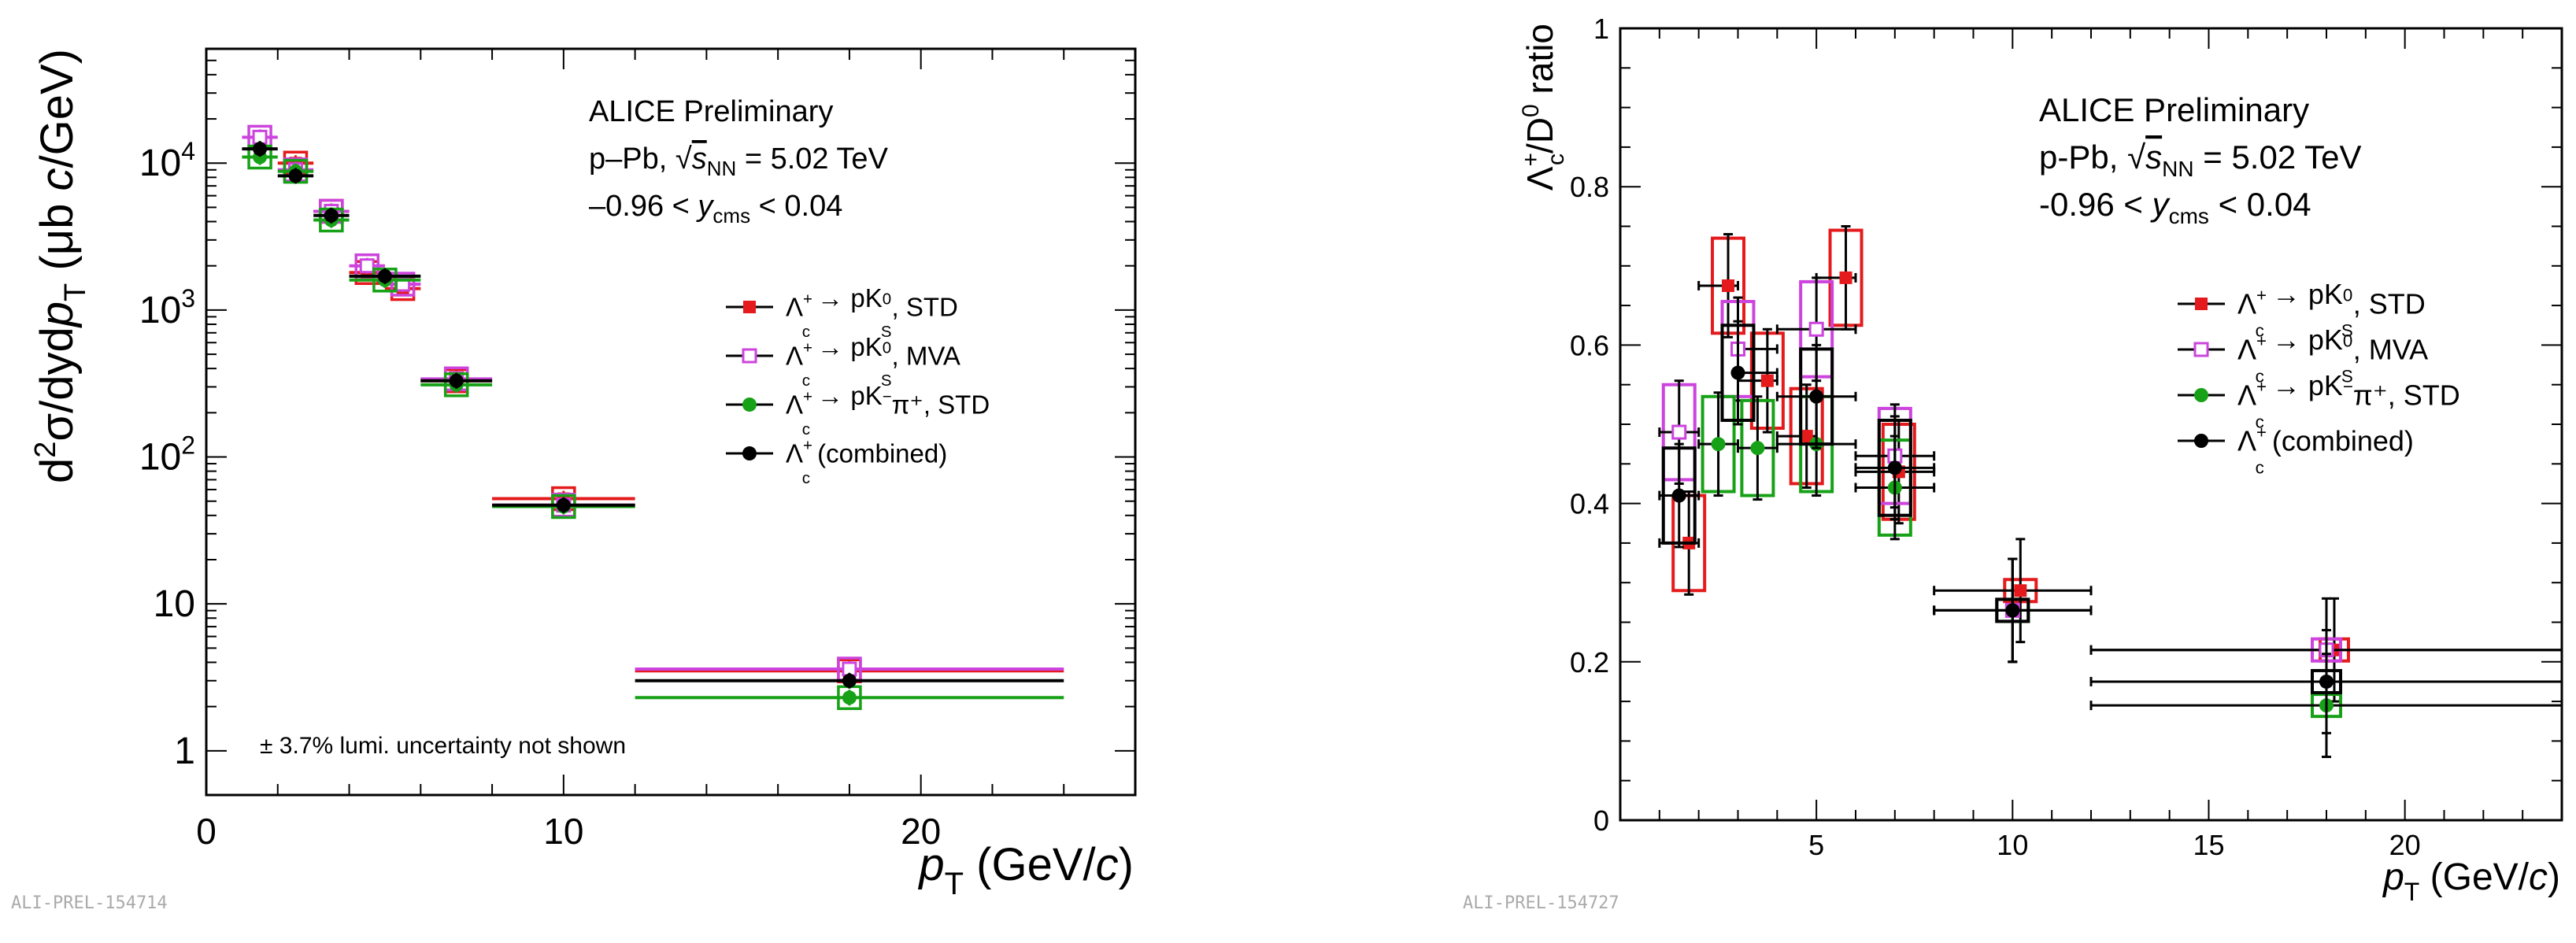 The image size is (2576, 943). Describe the element at coordinates (1589, 187) in the screenshot. I see `right-y-tick-label: 0.8` at that location.